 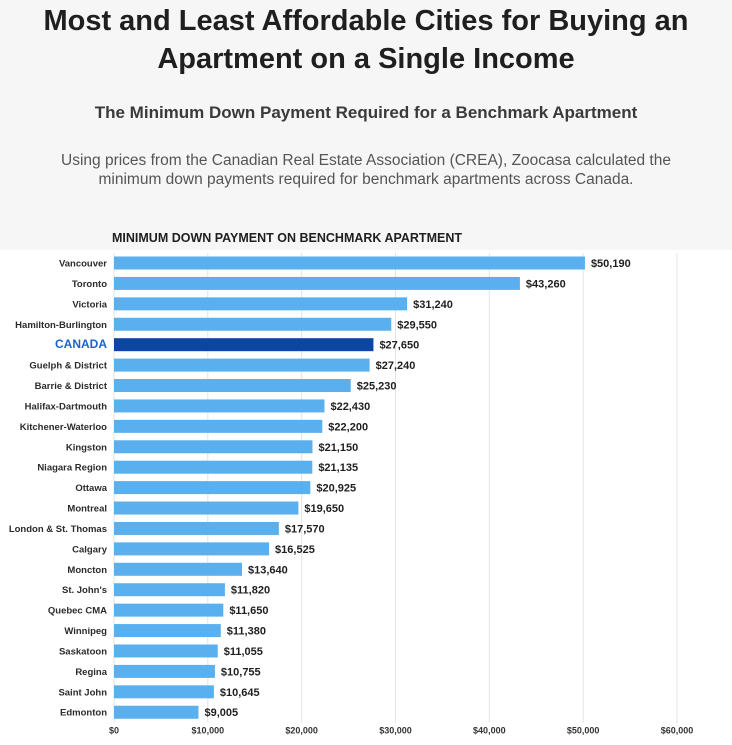 What do you see at coordinates (90, 549) in the screenshot?
I see `category-label: Calgary` at bounding box center [90, 549].